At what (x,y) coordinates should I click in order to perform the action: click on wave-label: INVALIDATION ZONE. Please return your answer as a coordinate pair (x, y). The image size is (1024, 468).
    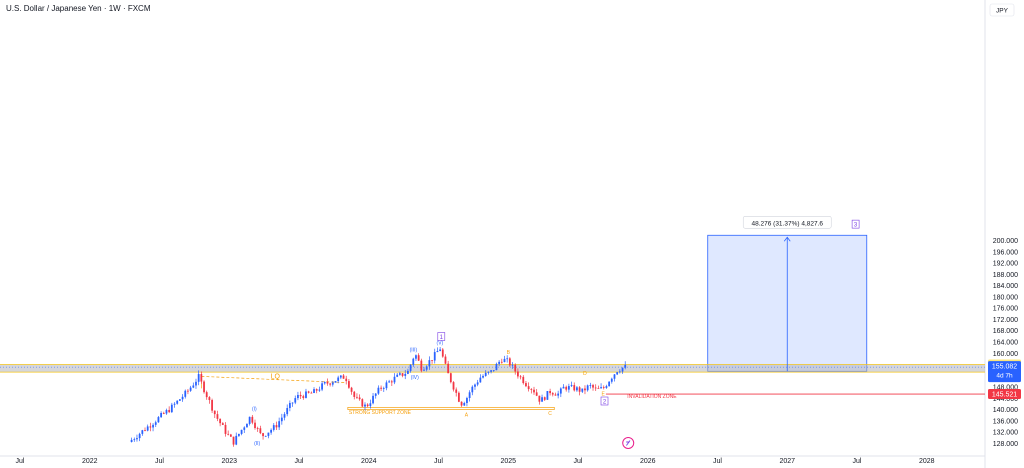
    Looking at the image, I should click on (652, 397).